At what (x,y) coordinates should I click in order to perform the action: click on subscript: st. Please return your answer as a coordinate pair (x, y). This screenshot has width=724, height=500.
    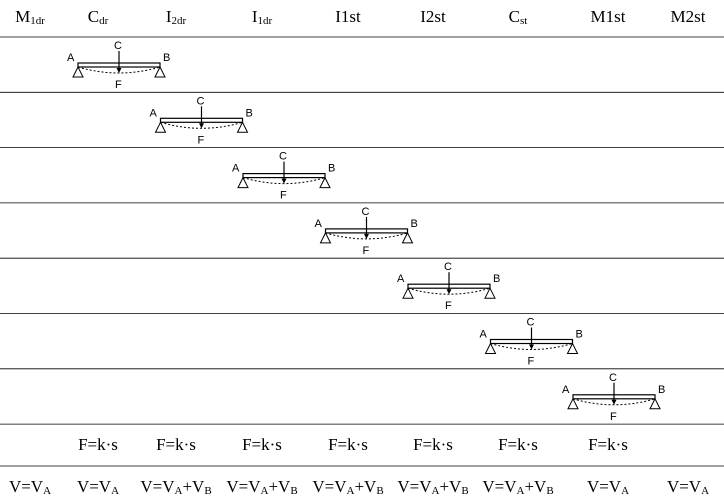
    Looking at the image, I should click on (523, 21).